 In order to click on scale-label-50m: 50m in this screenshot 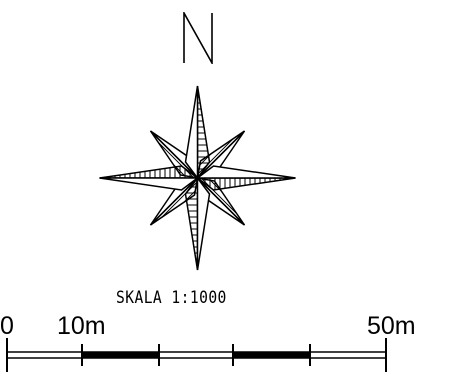, I will do `click(391, 326)`.